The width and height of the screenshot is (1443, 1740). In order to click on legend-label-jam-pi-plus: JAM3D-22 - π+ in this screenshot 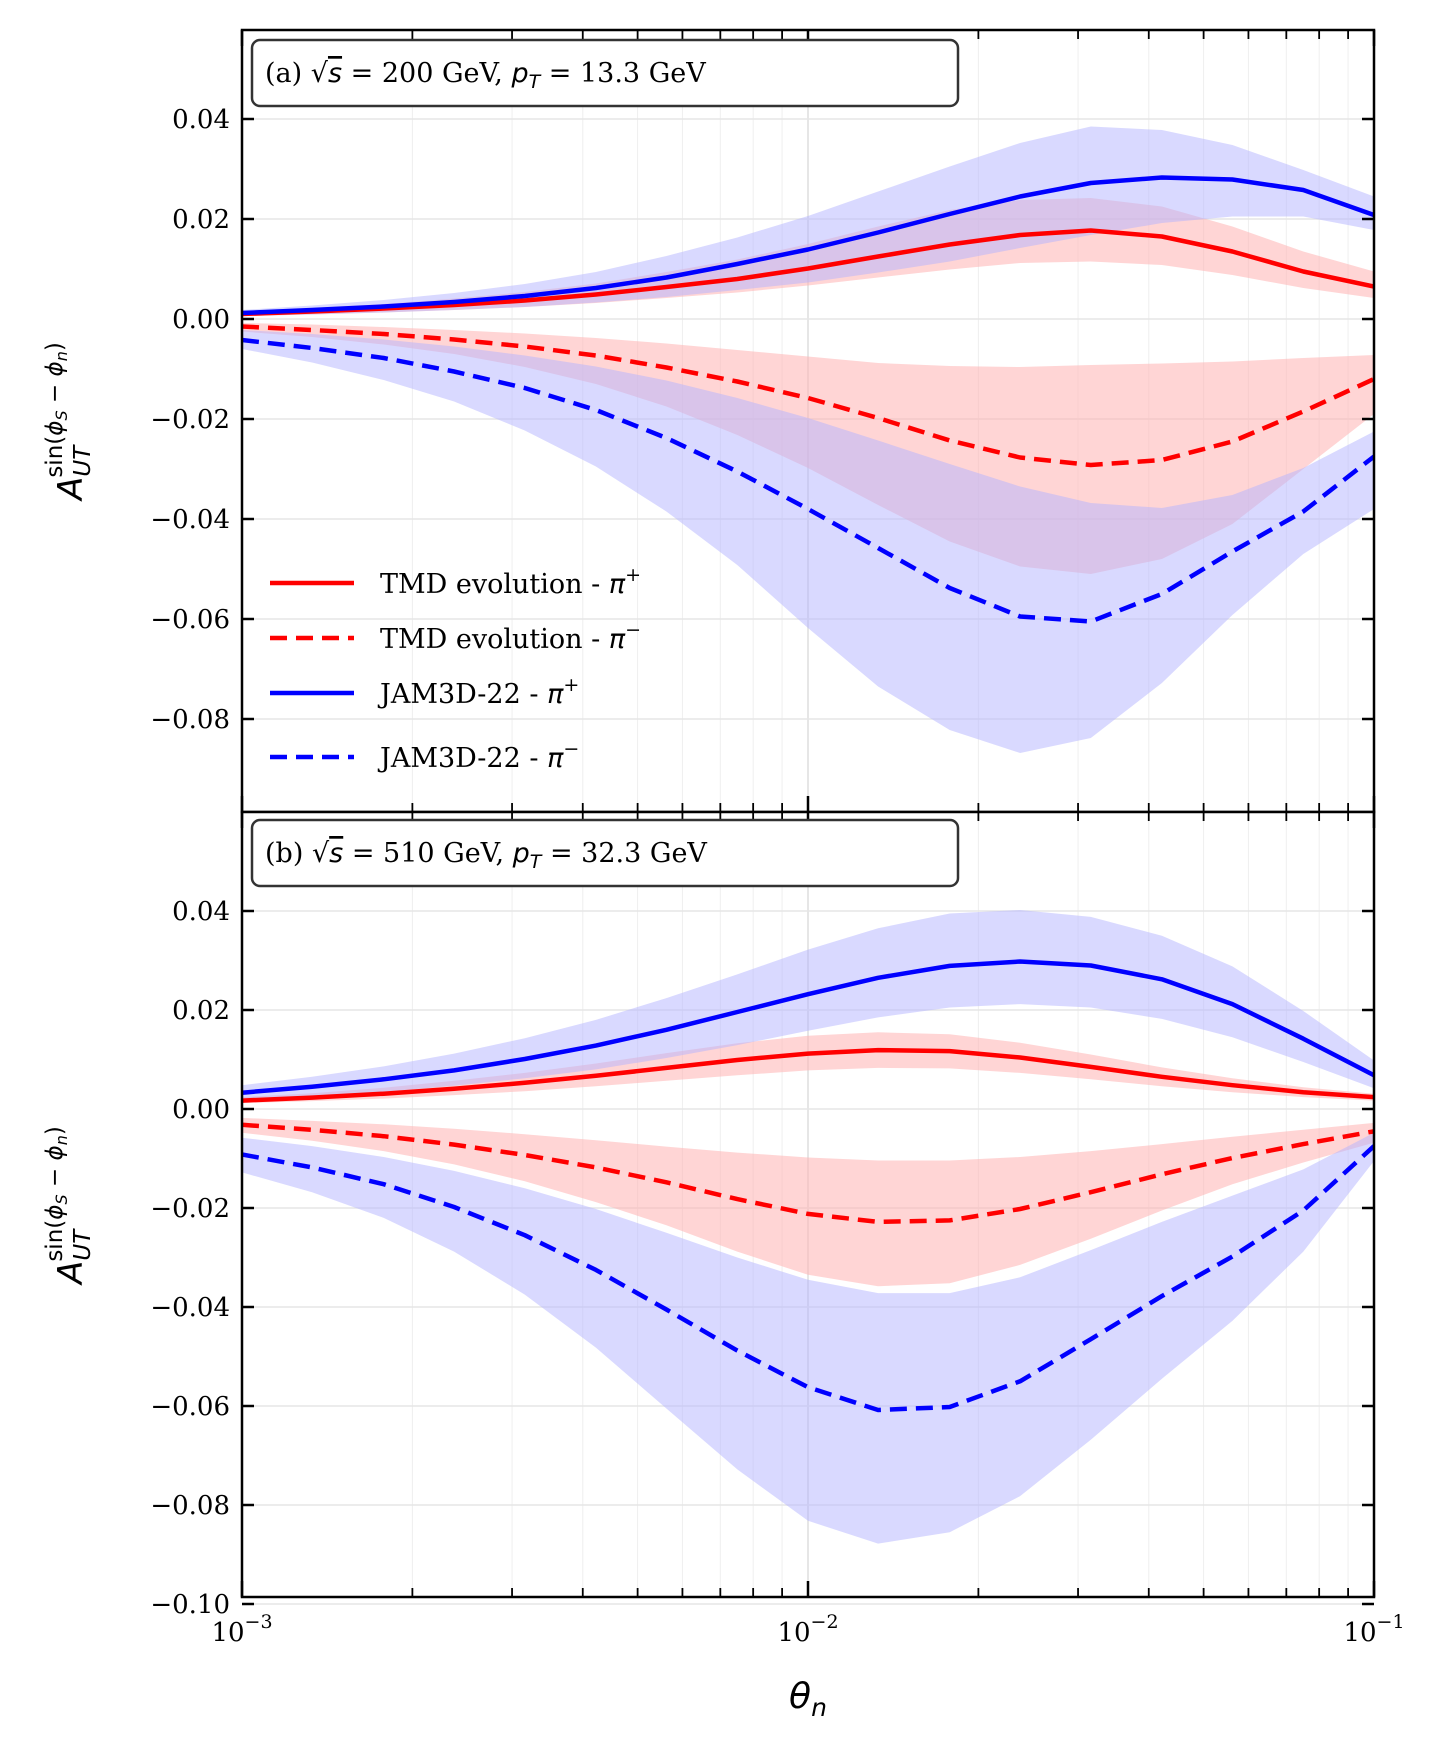, I will do `click(478, 692)`.